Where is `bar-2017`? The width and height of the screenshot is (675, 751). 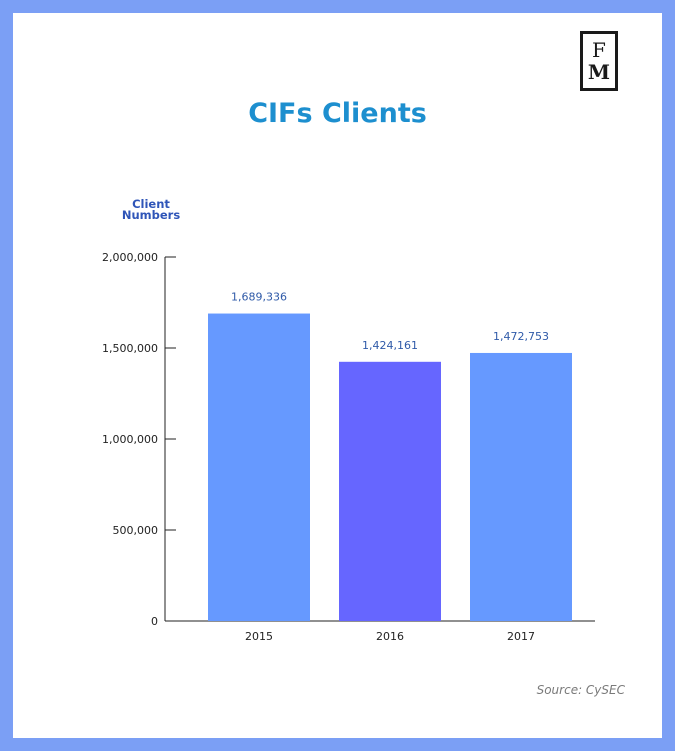 bar-2017 is located at coordinates (521, 486).